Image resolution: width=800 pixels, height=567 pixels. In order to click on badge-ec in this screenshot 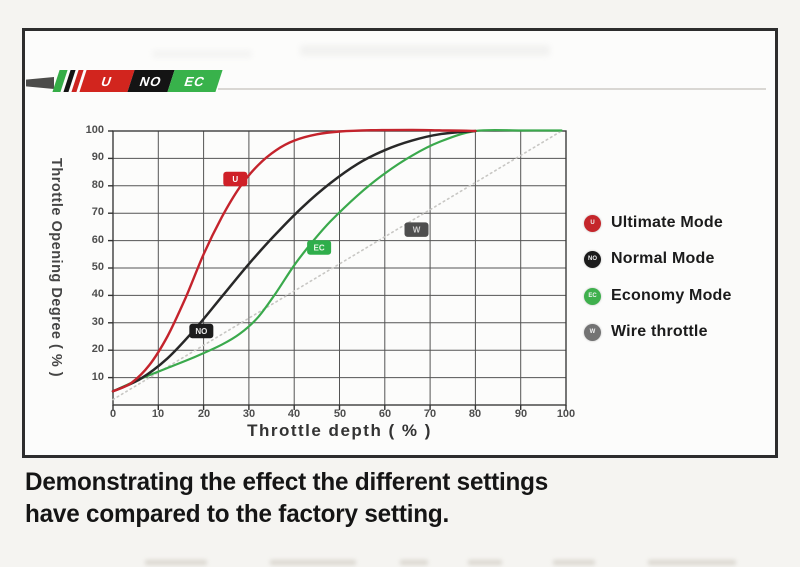, I will do `click(319, 247)`.